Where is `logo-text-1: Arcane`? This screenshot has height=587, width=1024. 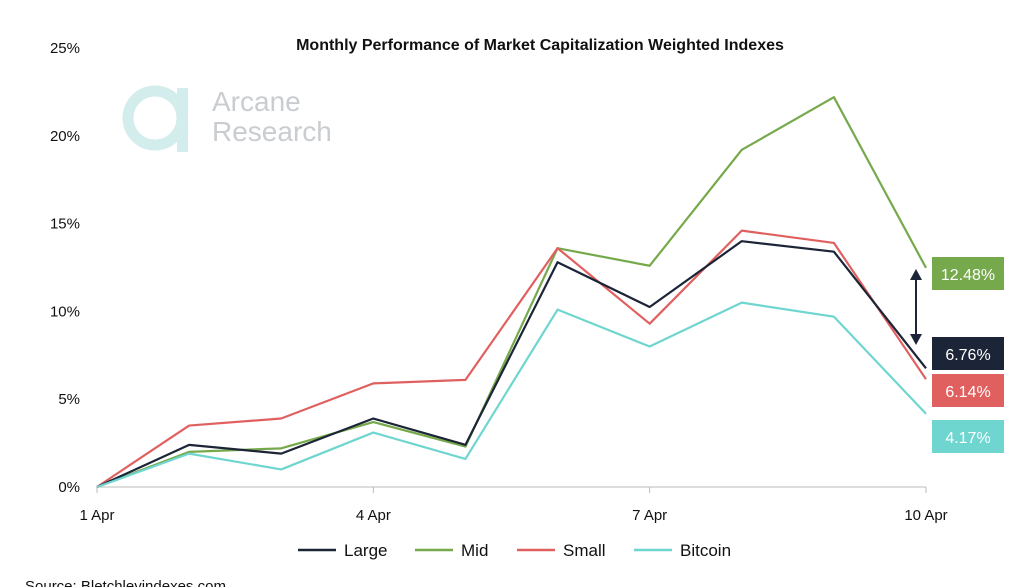 logo-text-1: Arcane is located at coordinates (256, 101).